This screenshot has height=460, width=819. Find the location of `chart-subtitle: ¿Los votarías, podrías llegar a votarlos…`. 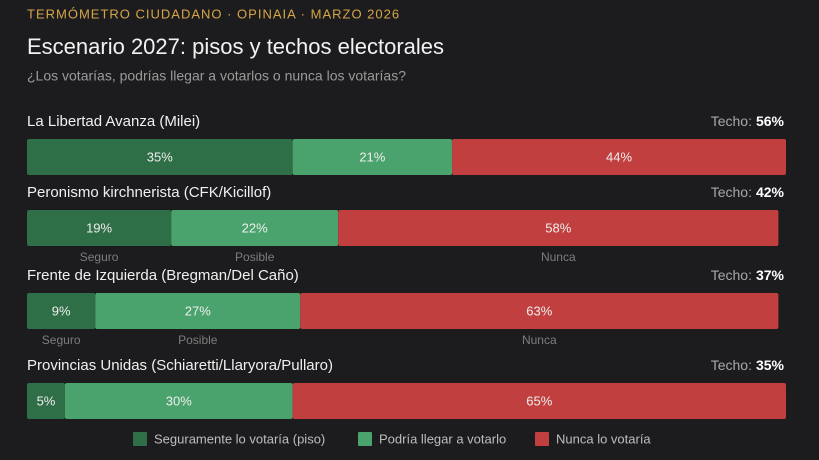

chart-subtitle: ¿Los votarías, podrías llegar a votarlos… is located at coordinates (216, 76).